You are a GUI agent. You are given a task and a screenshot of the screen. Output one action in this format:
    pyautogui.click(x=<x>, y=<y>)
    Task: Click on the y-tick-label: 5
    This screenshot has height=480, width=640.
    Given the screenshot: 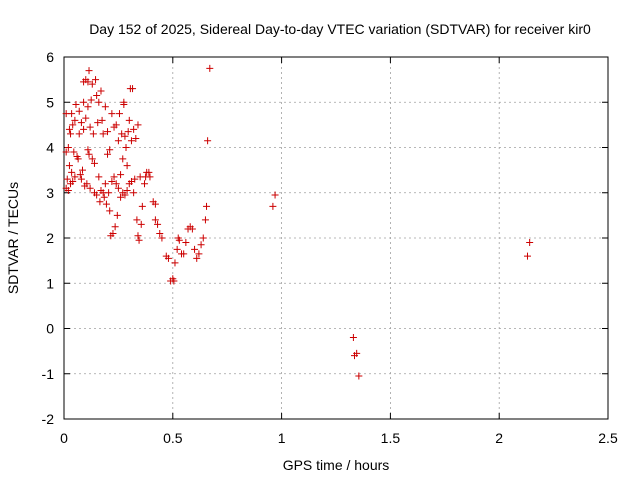 What is the action you would take?
    pyautogui.click(x=50, y=102)
    